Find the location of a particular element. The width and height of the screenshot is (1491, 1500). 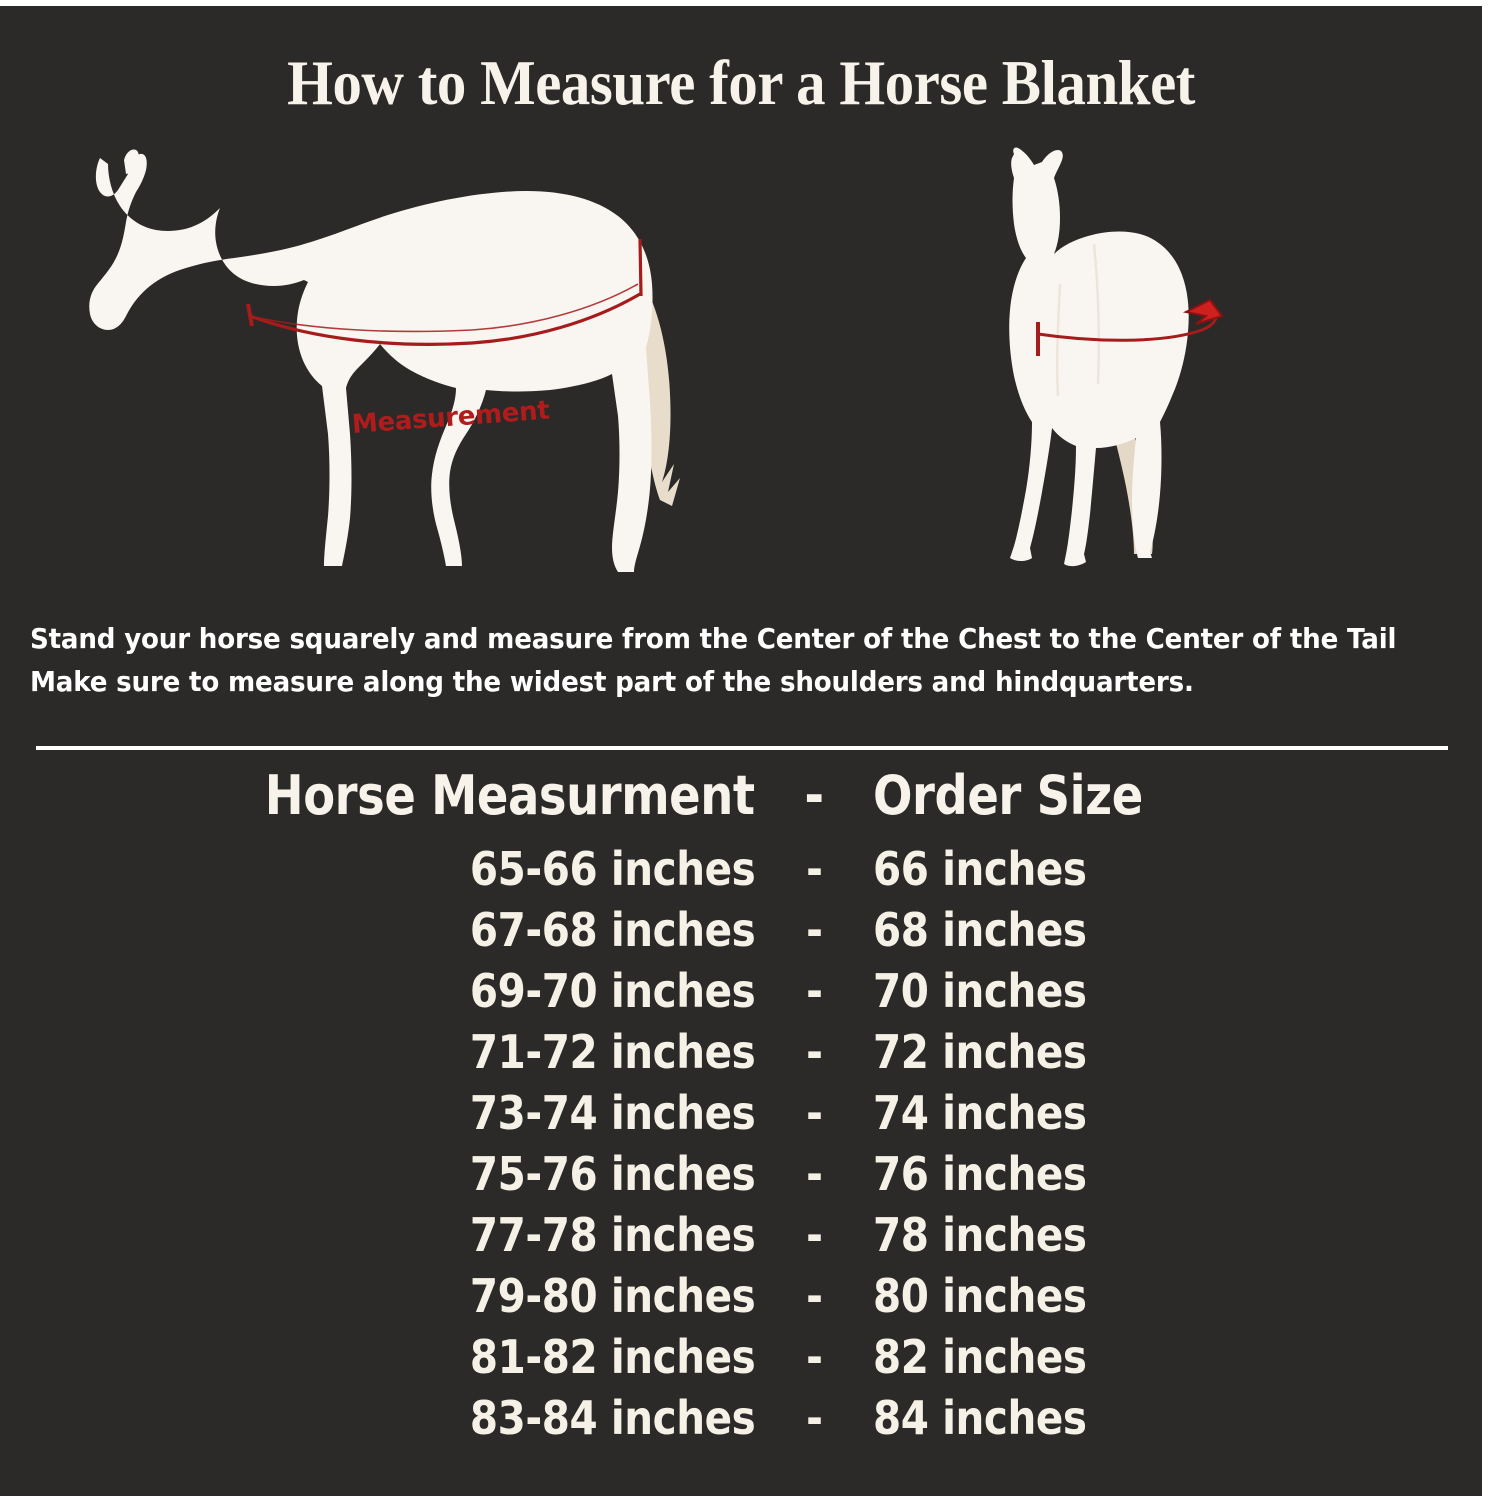

horse-rear-view is located at coordinates (1112, 364).